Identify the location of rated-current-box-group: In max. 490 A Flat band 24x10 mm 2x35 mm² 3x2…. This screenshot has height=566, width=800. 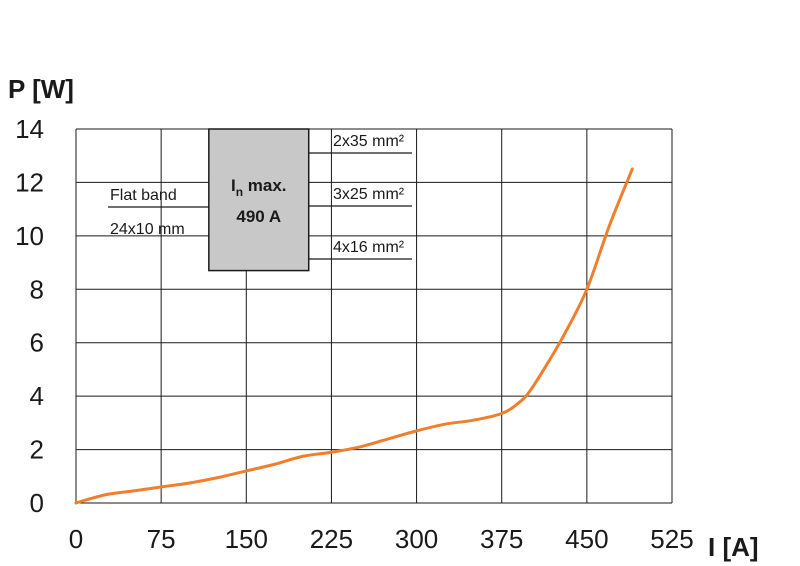
(260, 200).